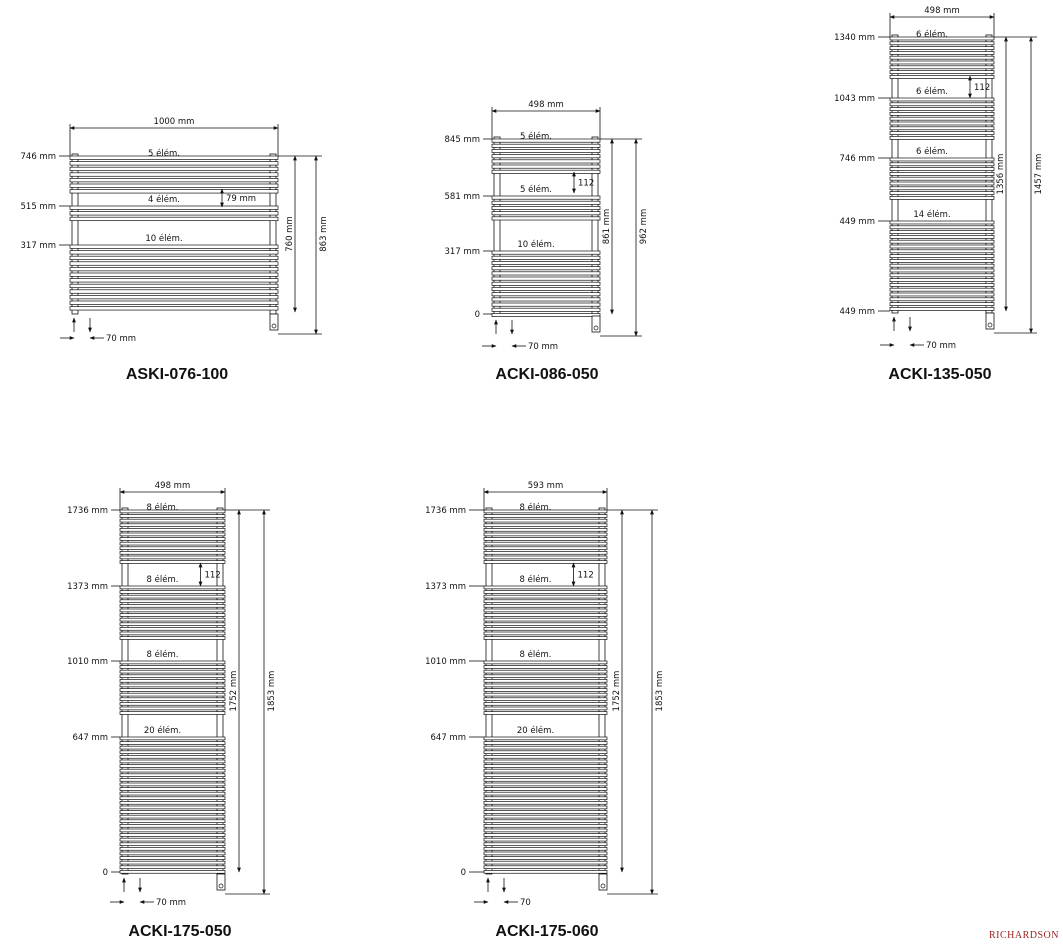  Describe the element at coordinates (1039, 174) in the screenshot. I see `total-height-label: 1457 mm` at that location.